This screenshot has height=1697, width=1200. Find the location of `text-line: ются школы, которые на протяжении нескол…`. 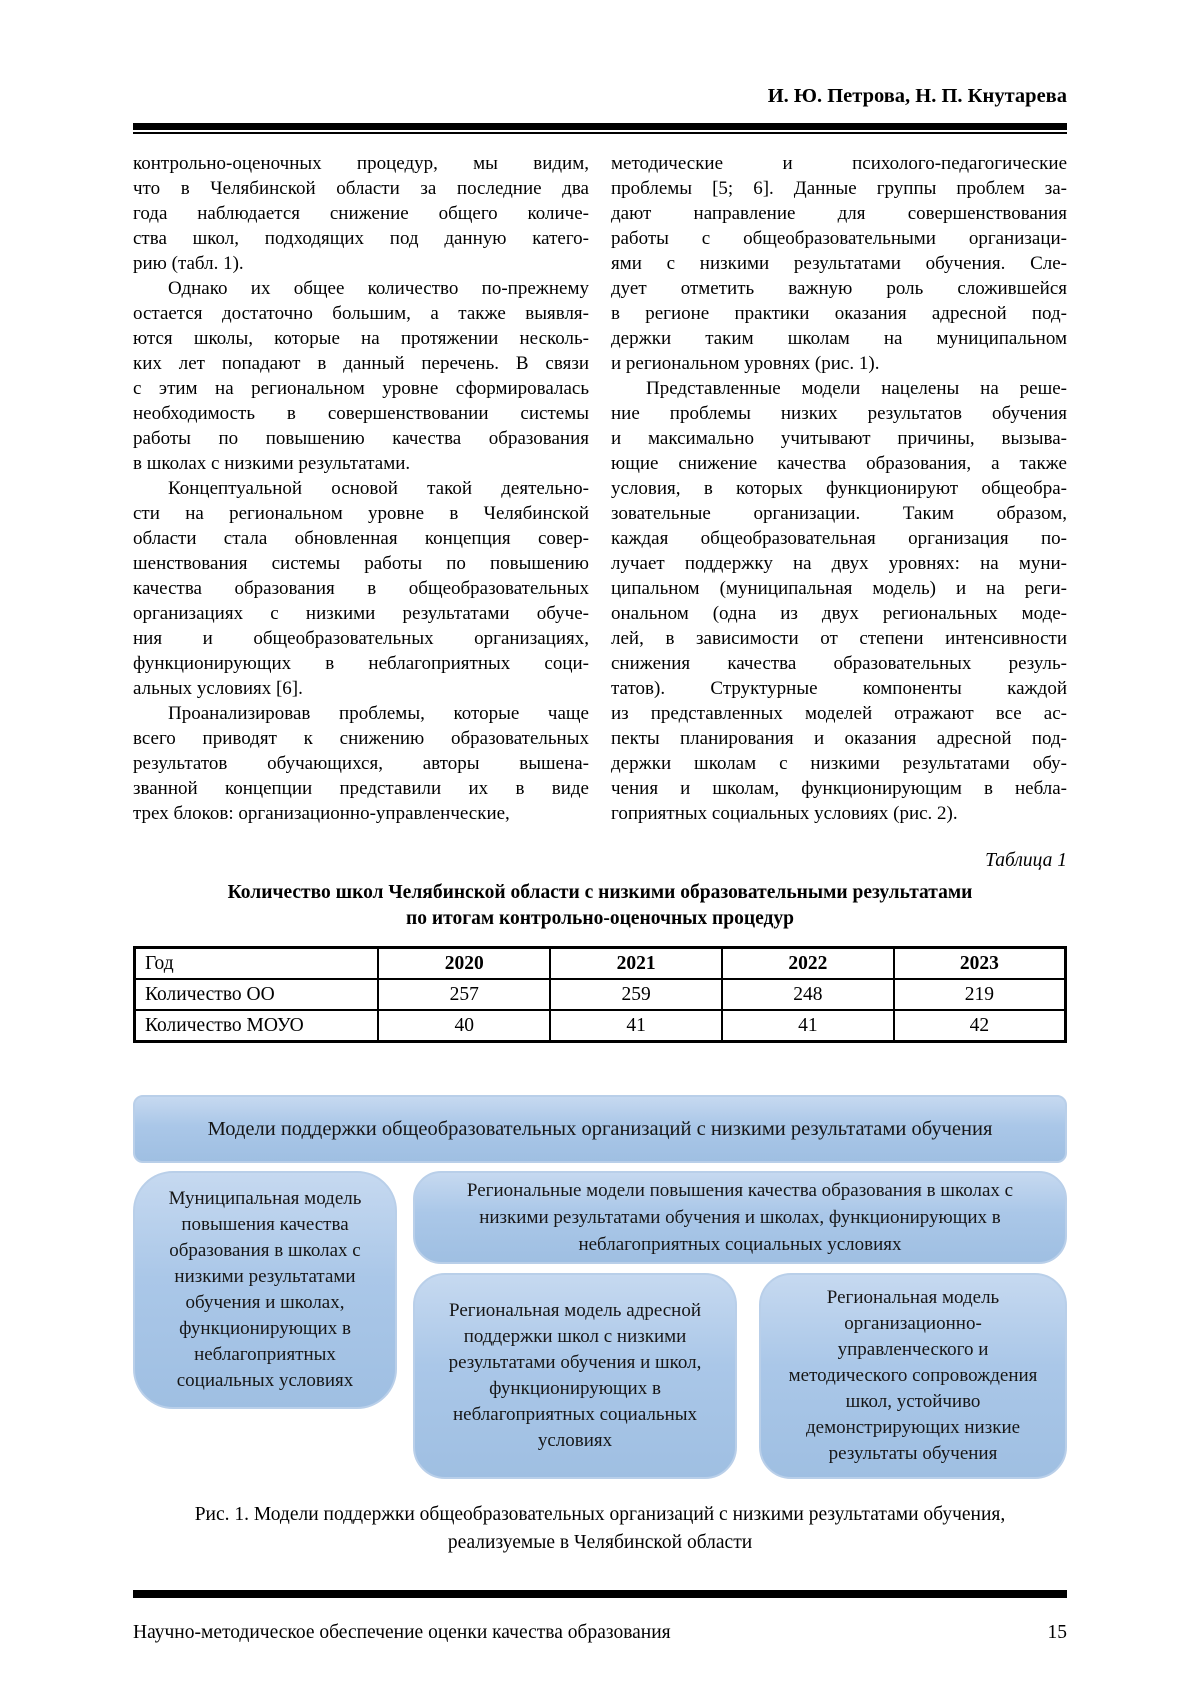

text-line: ются школы, которые на протяжении нескол… is located at coordinates (361, 338).